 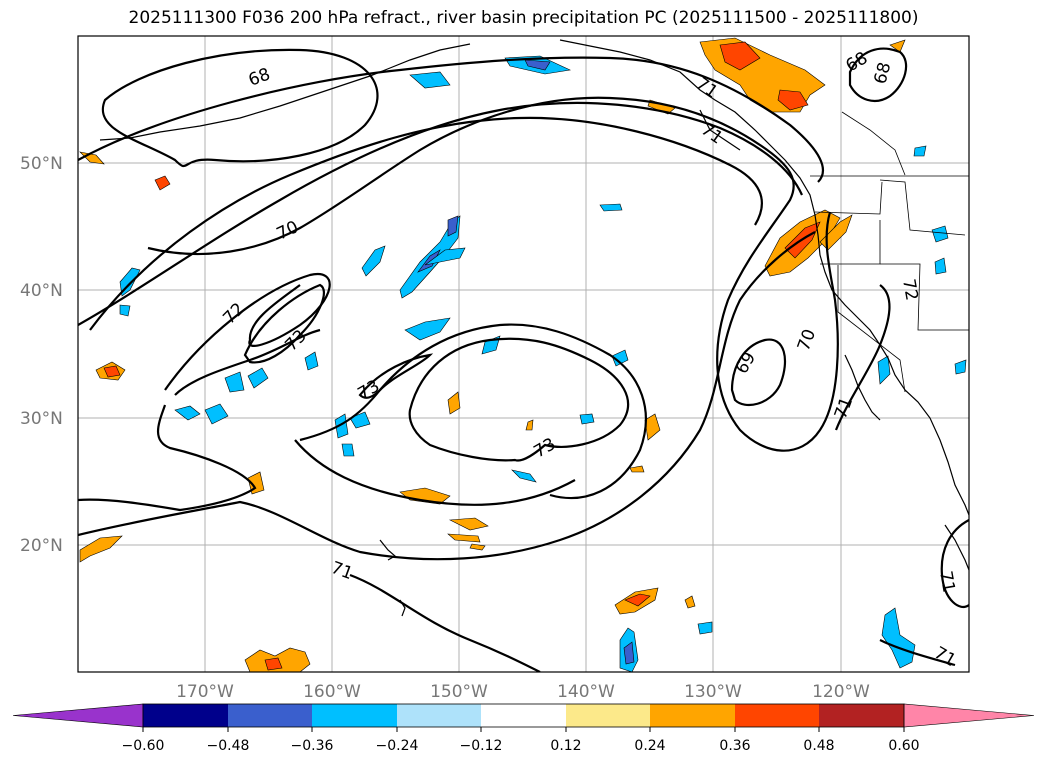 I want to click on colorbar-tick-label: −0.36, so click(x=312, y=746).